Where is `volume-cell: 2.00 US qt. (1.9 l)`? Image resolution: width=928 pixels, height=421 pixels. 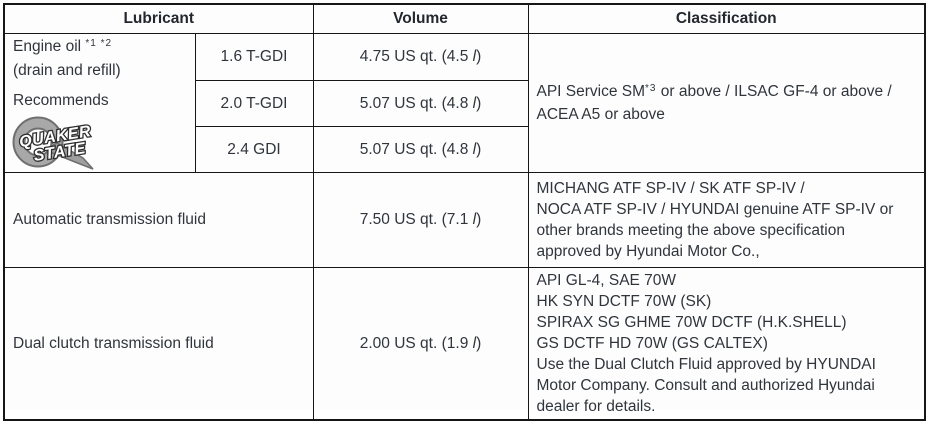 volume-cell: 2.00 US qt. (1.9 l) is located at coordinates (420, 344).